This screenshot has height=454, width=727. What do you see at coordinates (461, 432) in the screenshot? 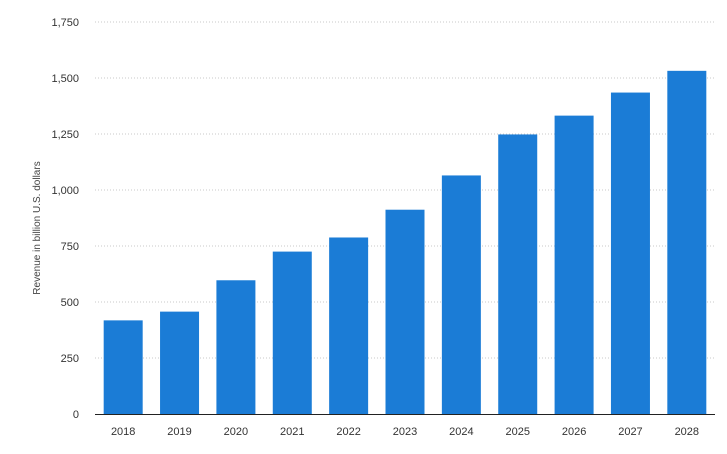
I see `x-tick-label: 2024` at bounding box center [461, 432].